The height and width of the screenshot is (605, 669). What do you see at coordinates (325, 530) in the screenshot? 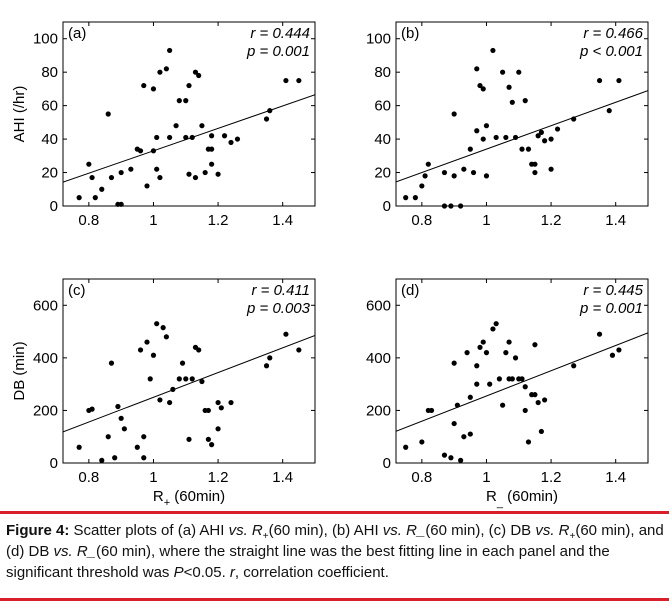
I see `caption-text: (60 min), (b) AHI` at bounding box center [325, 530].